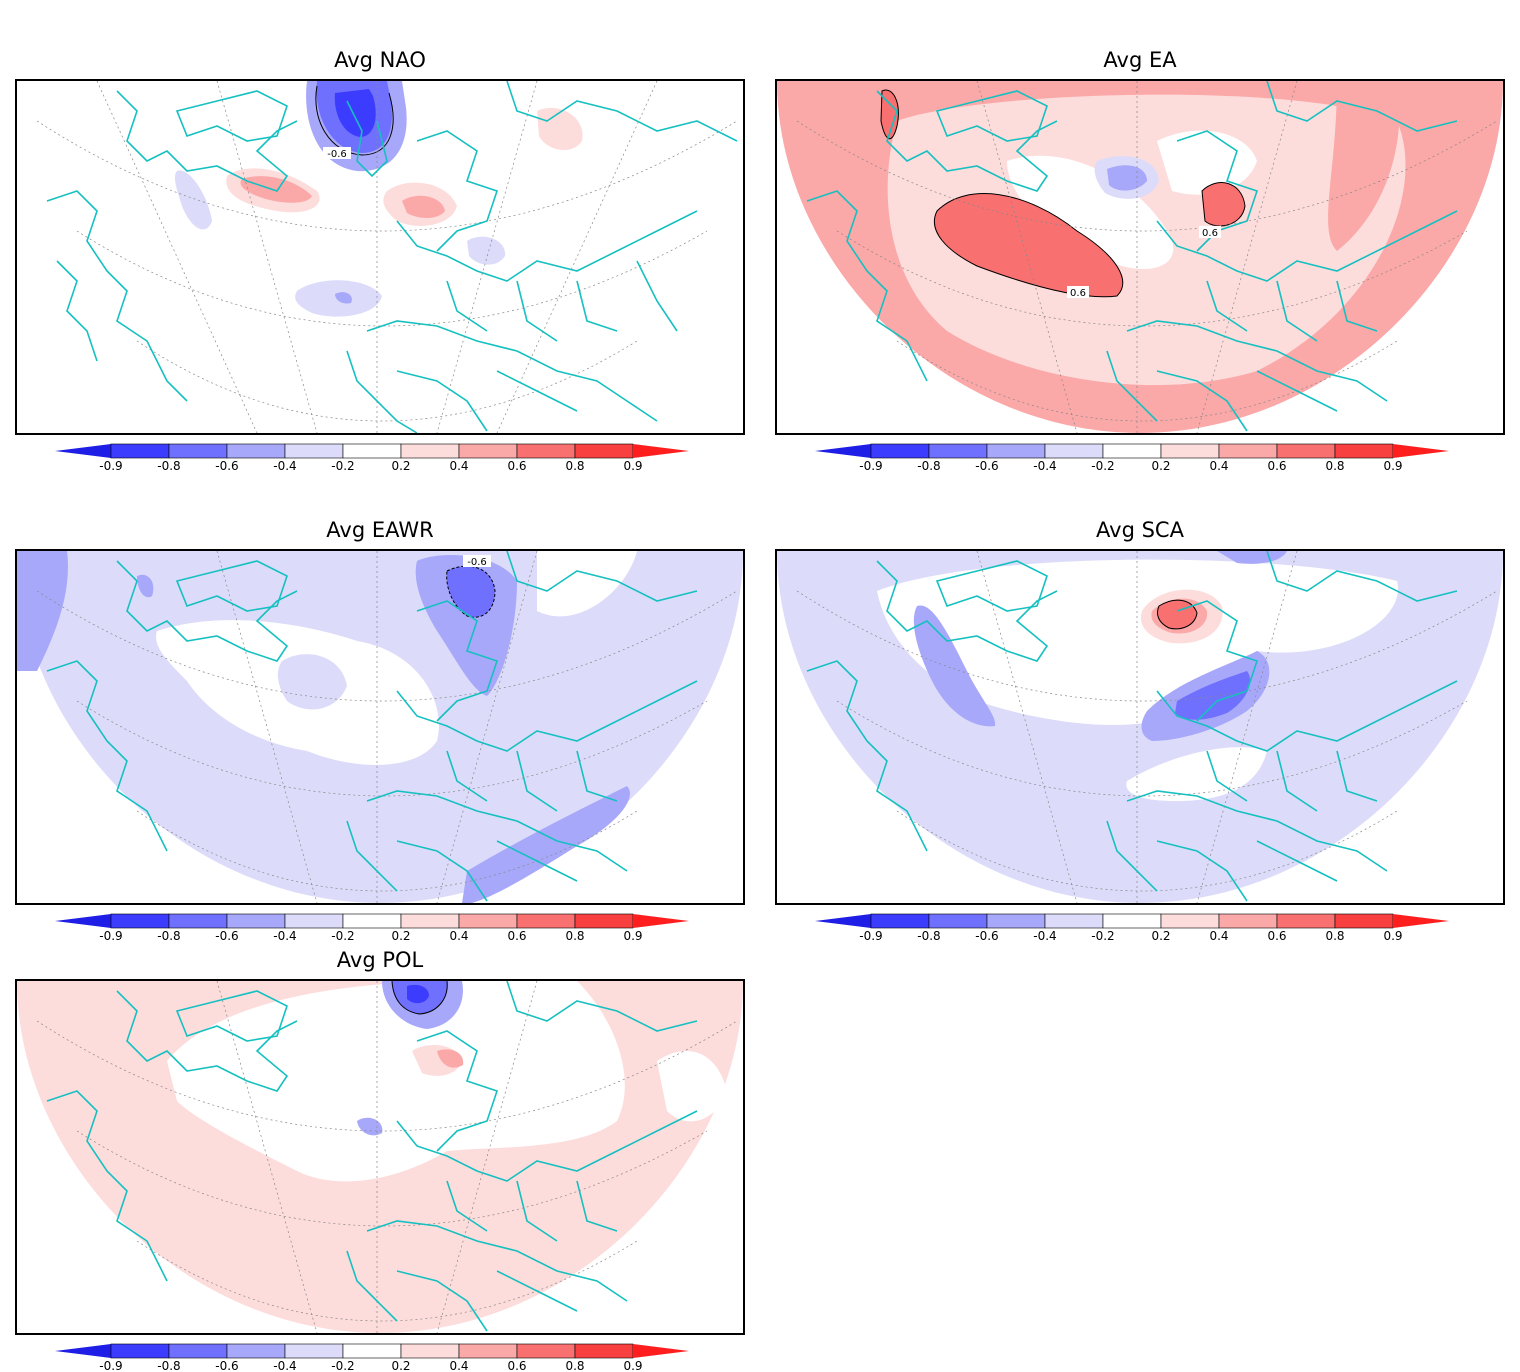 The width and height of the screenshot is (1520, 1372). I want to click on nao-coastlines, so click(392, 257).